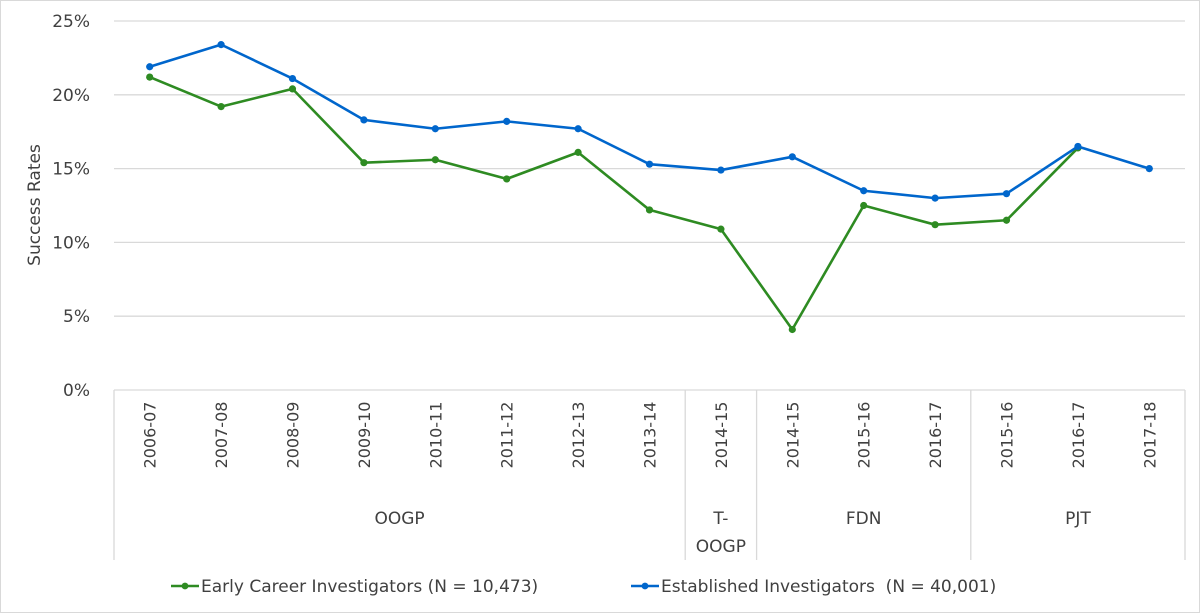 This screenshot has height=613, width=1200. Describe the element at coordinates (507, 435) in the screenshot. I see `x-tick-label: 2011-12` at that location.